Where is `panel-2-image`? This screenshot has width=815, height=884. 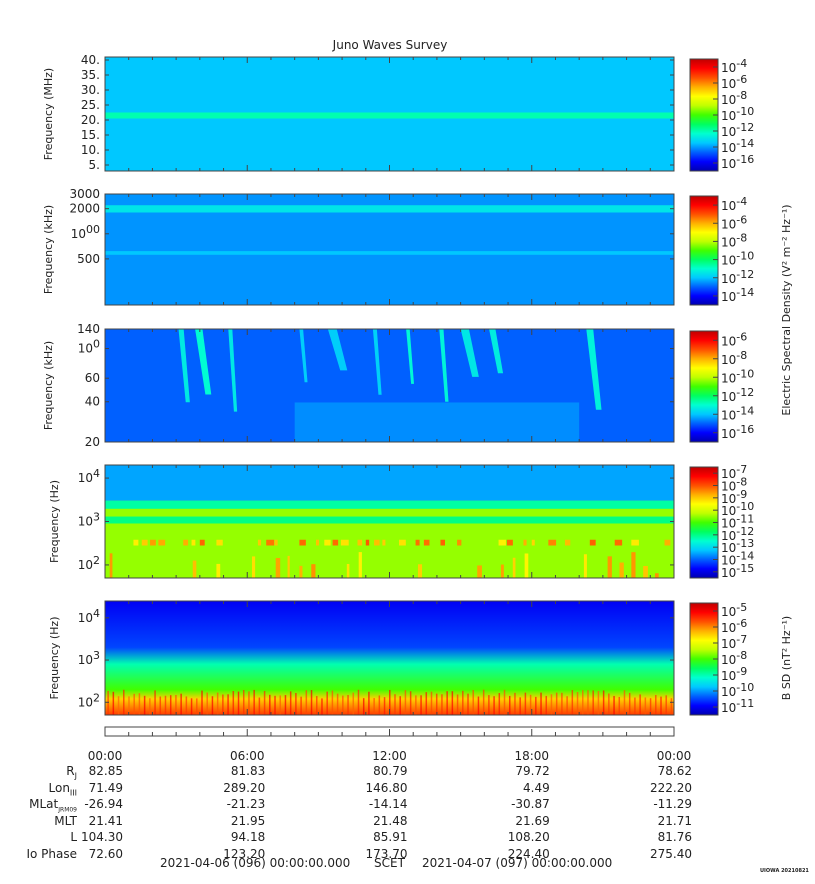
panel-2-image is located at coordinates (389, 249).